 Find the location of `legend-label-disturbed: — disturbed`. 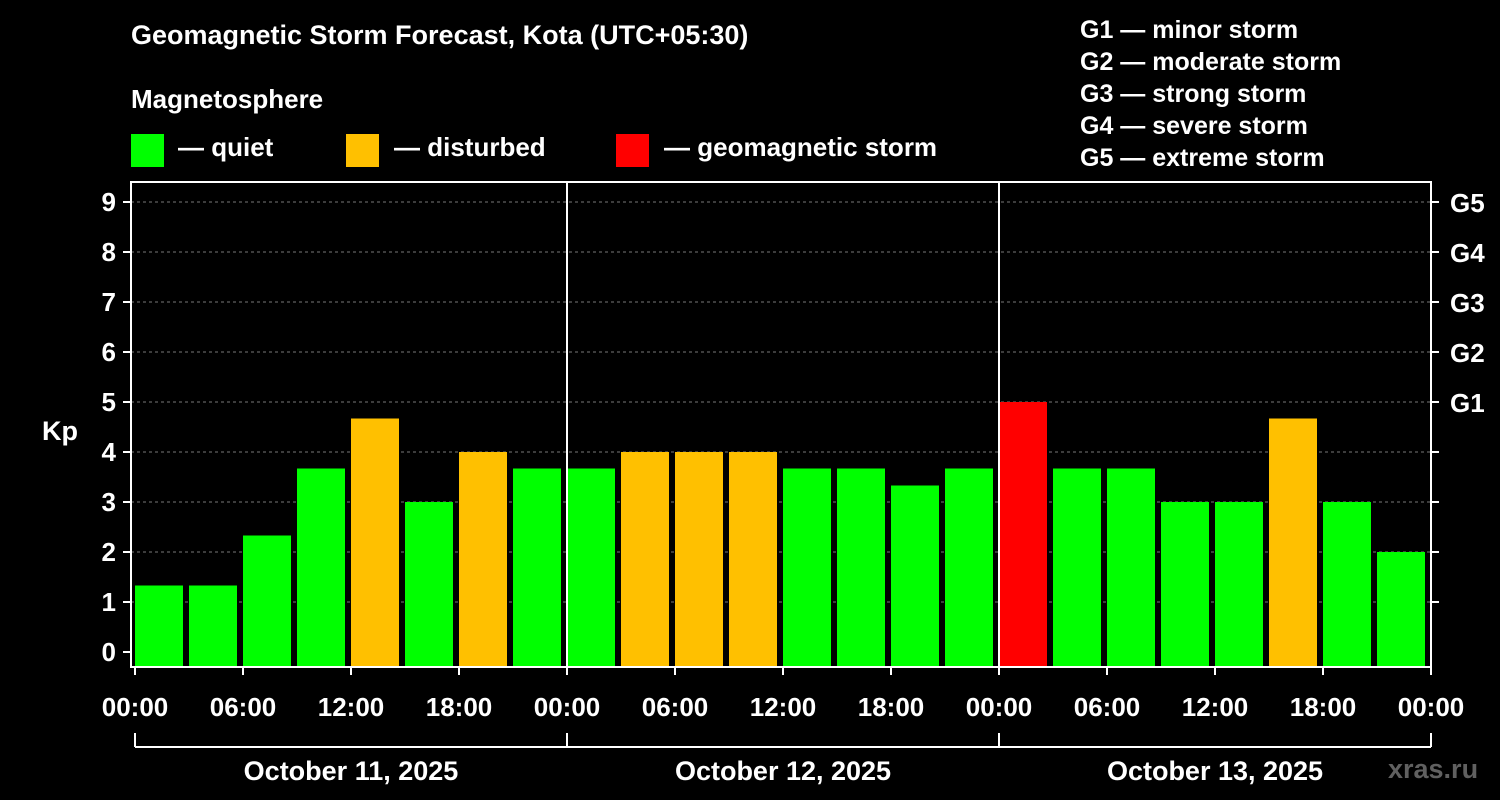

legend-label-disturbed: — disturbed is located at coordinates (470, 147).